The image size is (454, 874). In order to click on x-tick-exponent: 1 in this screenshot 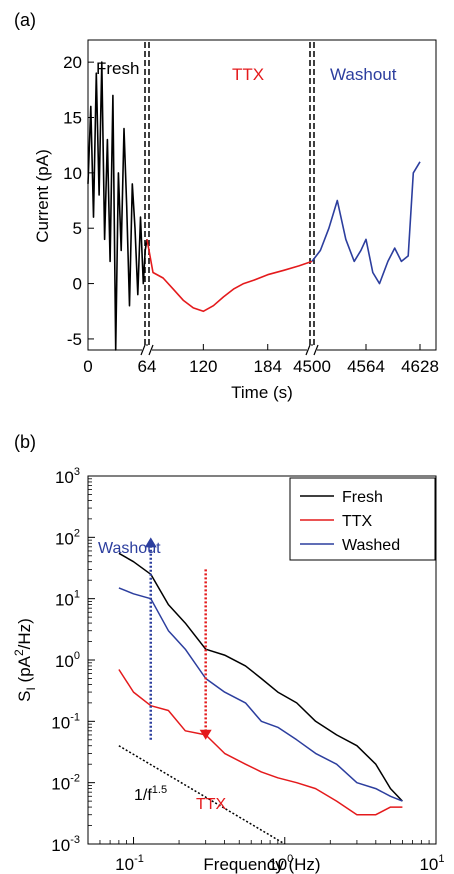, I will do `click(441, 859)`.